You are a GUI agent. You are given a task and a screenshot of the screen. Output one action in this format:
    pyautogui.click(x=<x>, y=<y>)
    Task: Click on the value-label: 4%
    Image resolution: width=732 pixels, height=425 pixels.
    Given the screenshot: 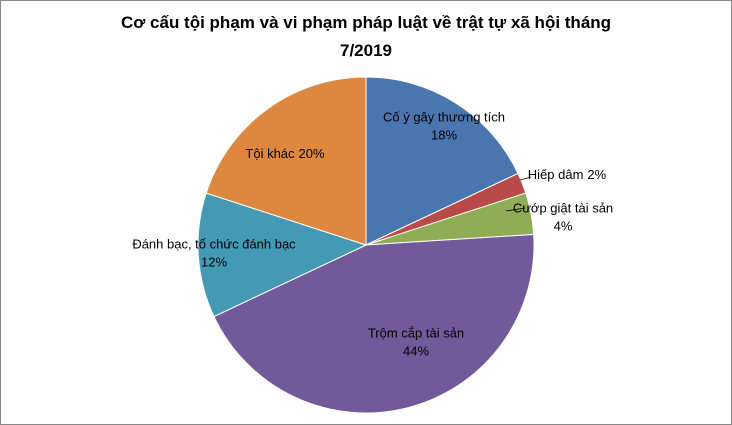 What is the action you would take?
    pyautogui.click(x=563, y=225)
    